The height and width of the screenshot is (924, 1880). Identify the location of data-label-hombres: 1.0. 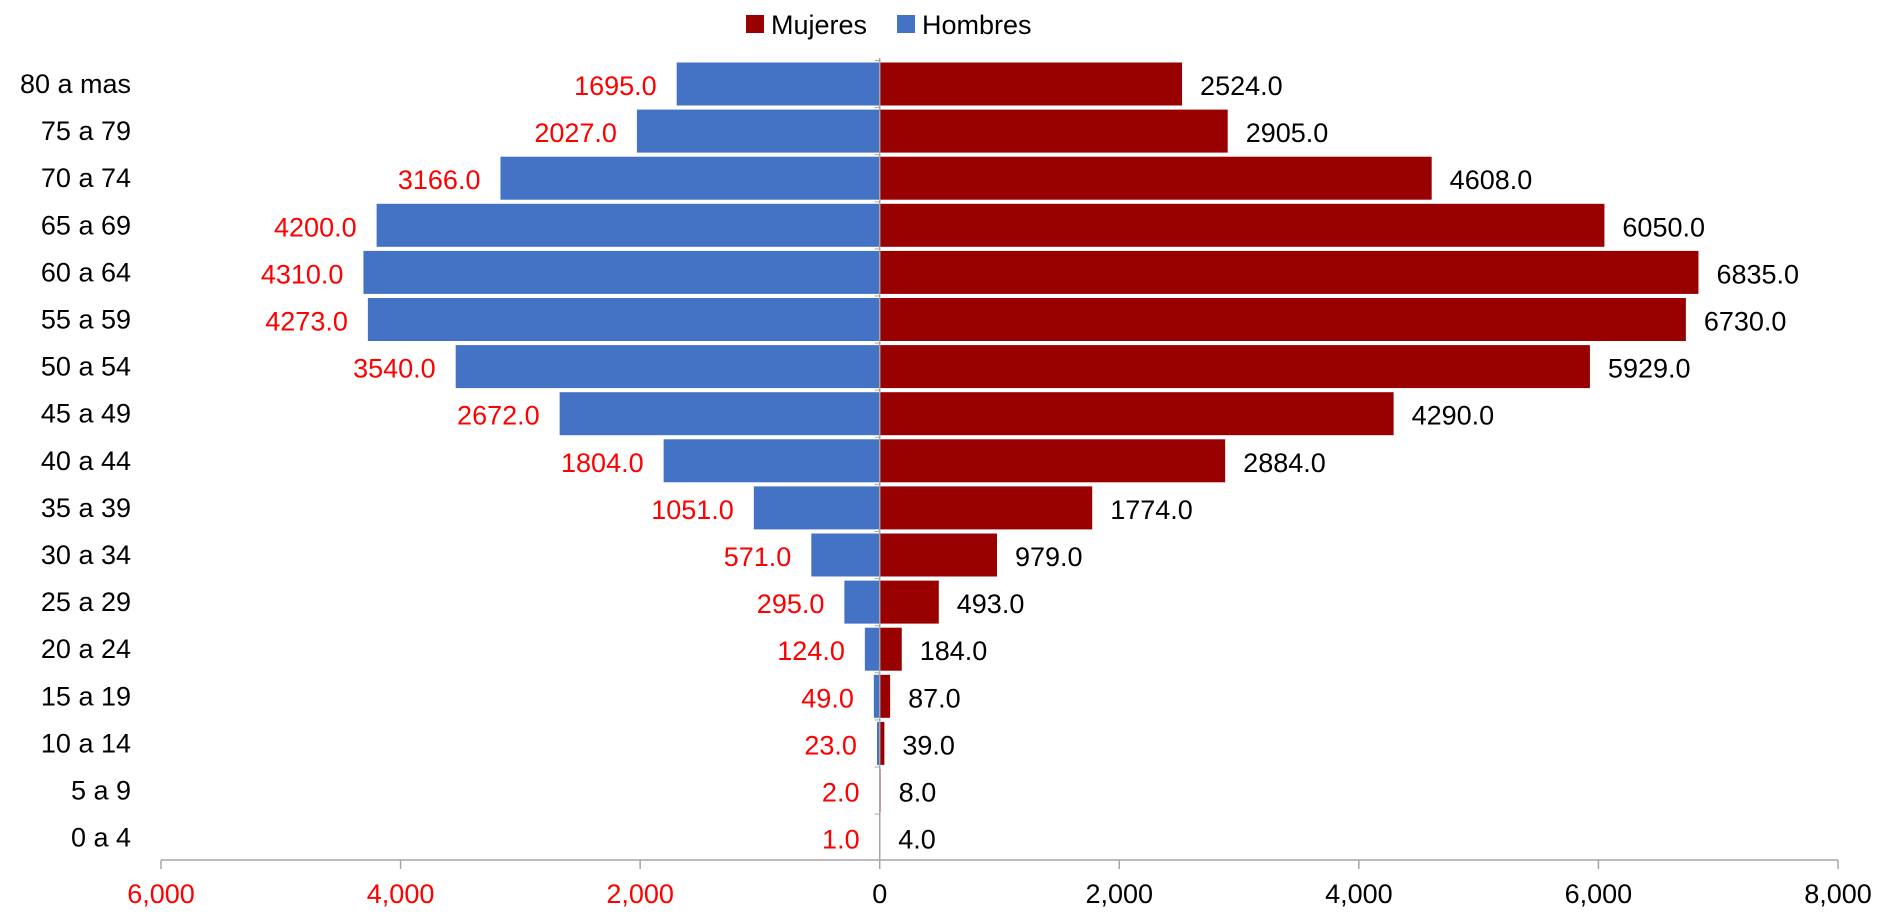
(841, 840).